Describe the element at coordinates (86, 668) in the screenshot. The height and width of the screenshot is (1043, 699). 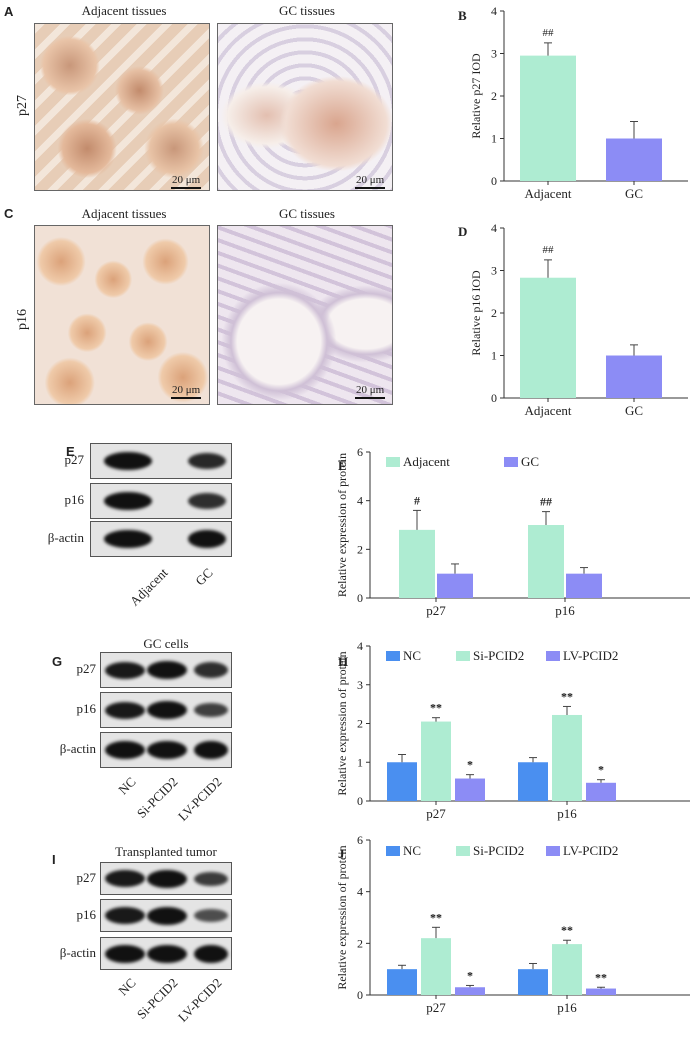
I see `wb-row-label-g-0: p27` at that location.